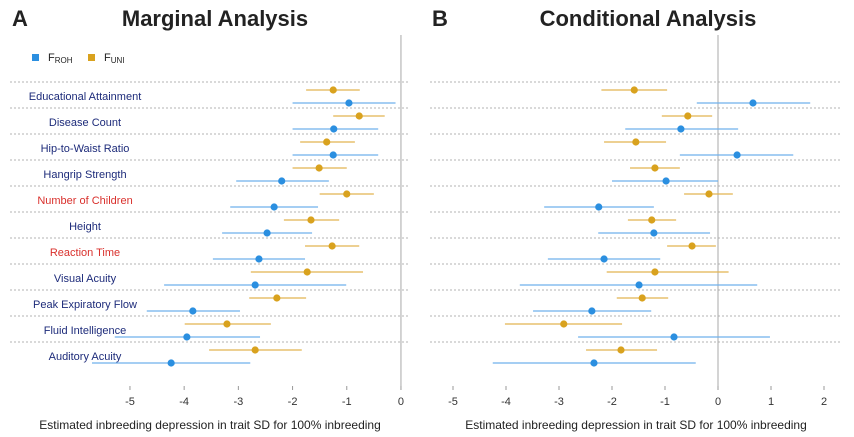 Image resolution: width=854 pixels, height=437 pixels. I want to click on category-label: Peak Expiratory Flow, so click(85, 305).